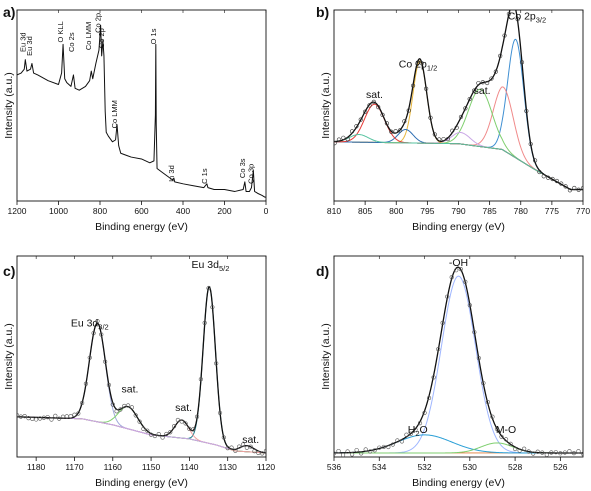 This screenshot has width=591, height=491. What do you see at coordinates (552, 211) in the screenshot?
I see `x-tick-label: 775` at bounding box center [552, 211].